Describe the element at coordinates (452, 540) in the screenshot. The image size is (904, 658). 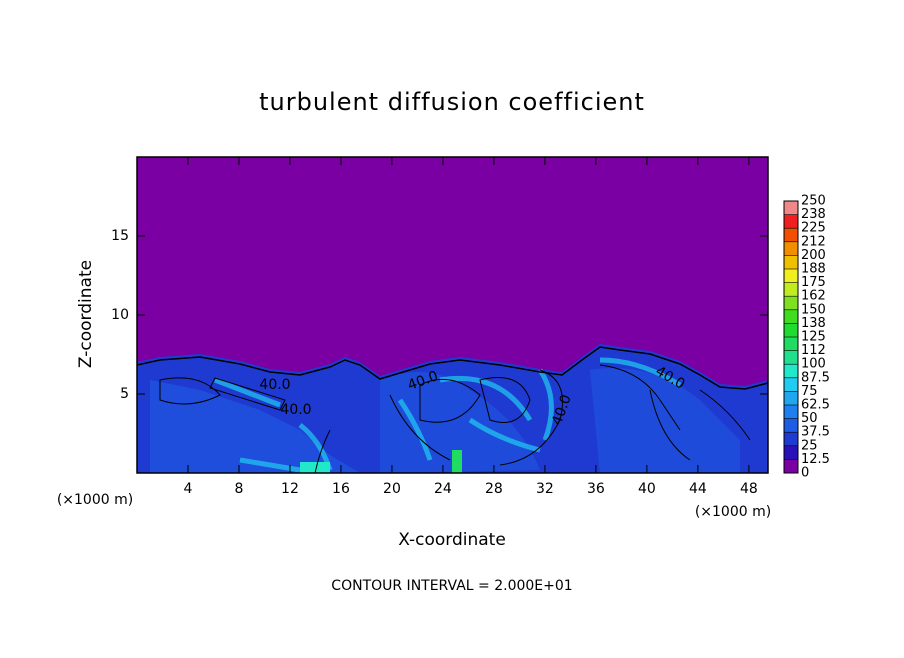
I see `x-axis-label: X-coordinate` at that location.